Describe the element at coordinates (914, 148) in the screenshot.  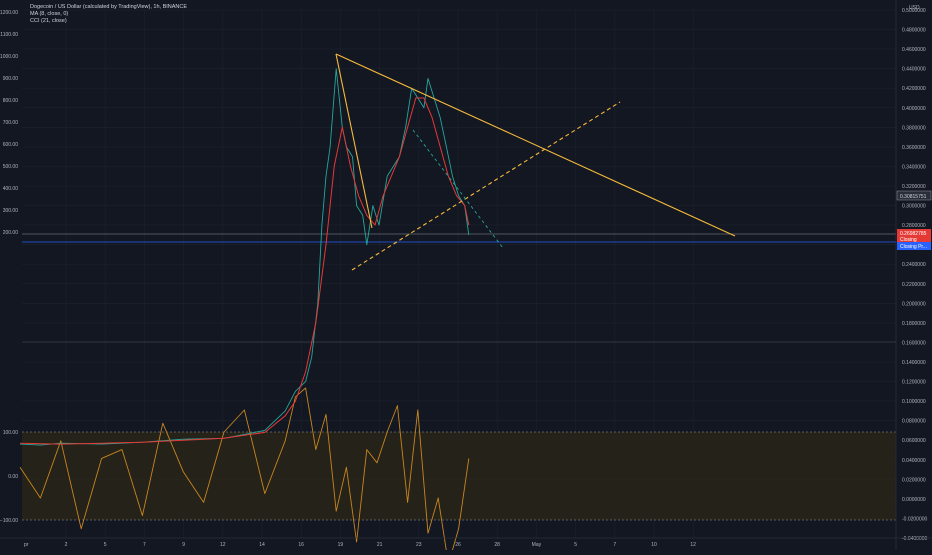
I see `right-axis-tick: 0.3600000` at that location.